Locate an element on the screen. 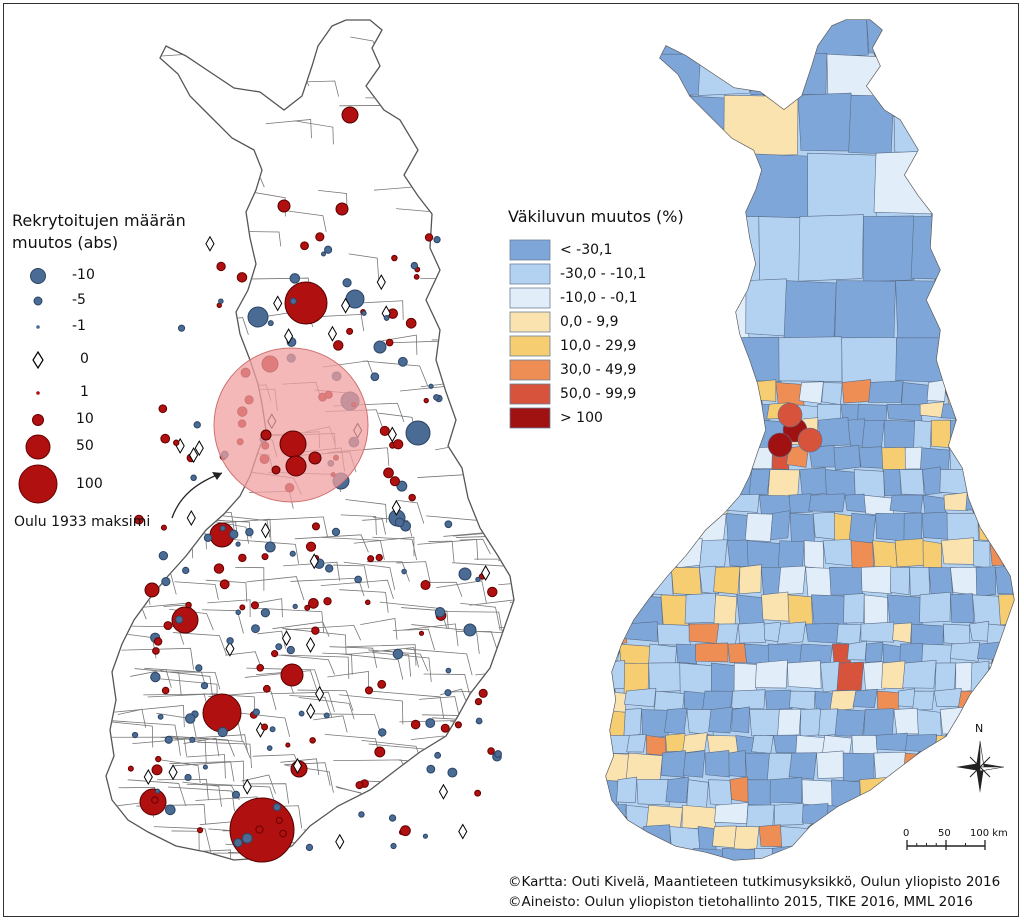  right-legend-label: 10,0 - 29,9 is located at coordinates (598, 346).